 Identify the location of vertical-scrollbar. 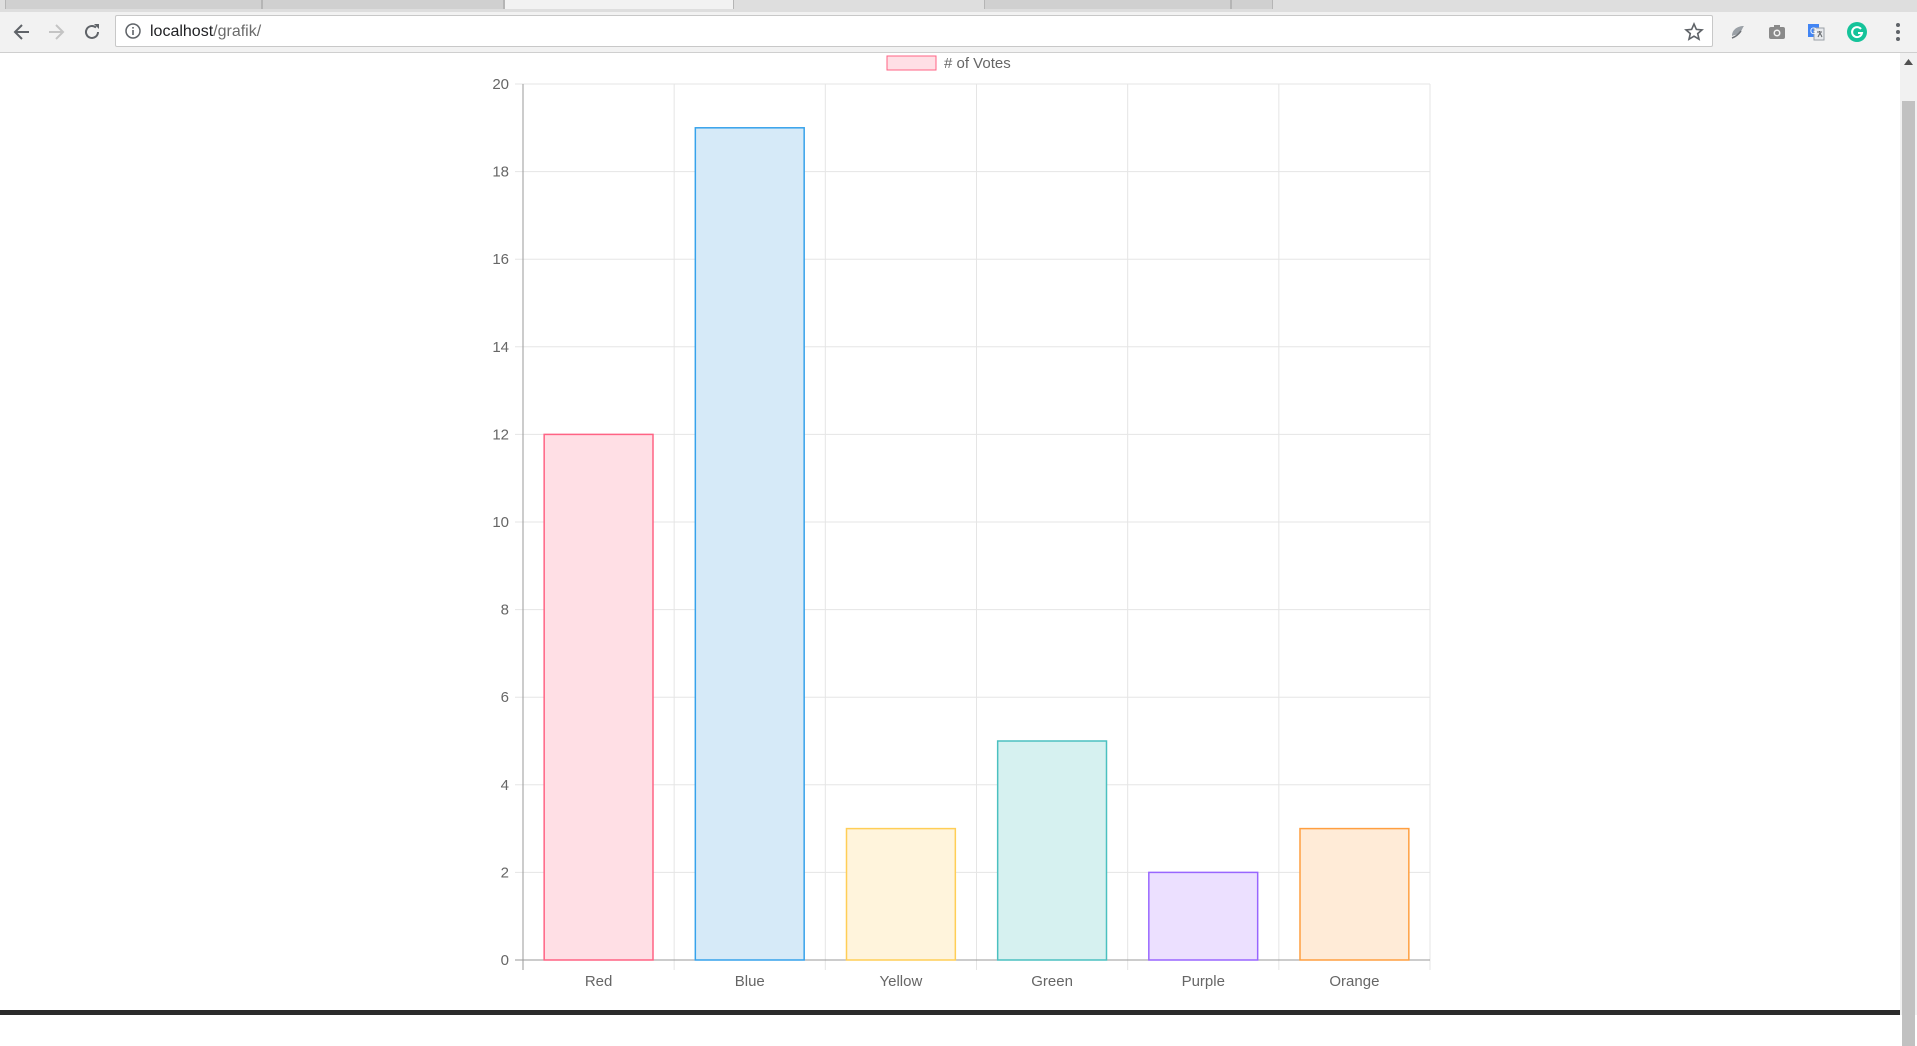
(1908, 549).